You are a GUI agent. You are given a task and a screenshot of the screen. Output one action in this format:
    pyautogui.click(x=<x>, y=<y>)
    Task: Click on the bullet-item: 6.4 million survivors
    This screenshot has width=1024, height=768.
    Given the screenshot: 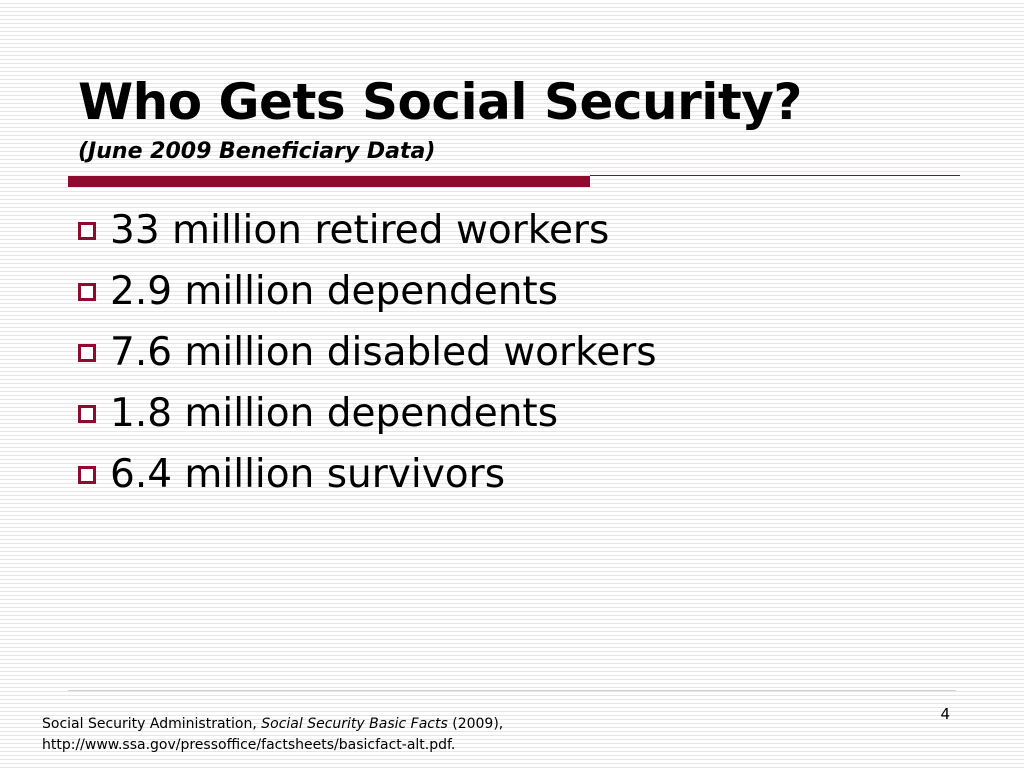 What is the action you would take?
    pyautogui.click(x=367, y=474)
    